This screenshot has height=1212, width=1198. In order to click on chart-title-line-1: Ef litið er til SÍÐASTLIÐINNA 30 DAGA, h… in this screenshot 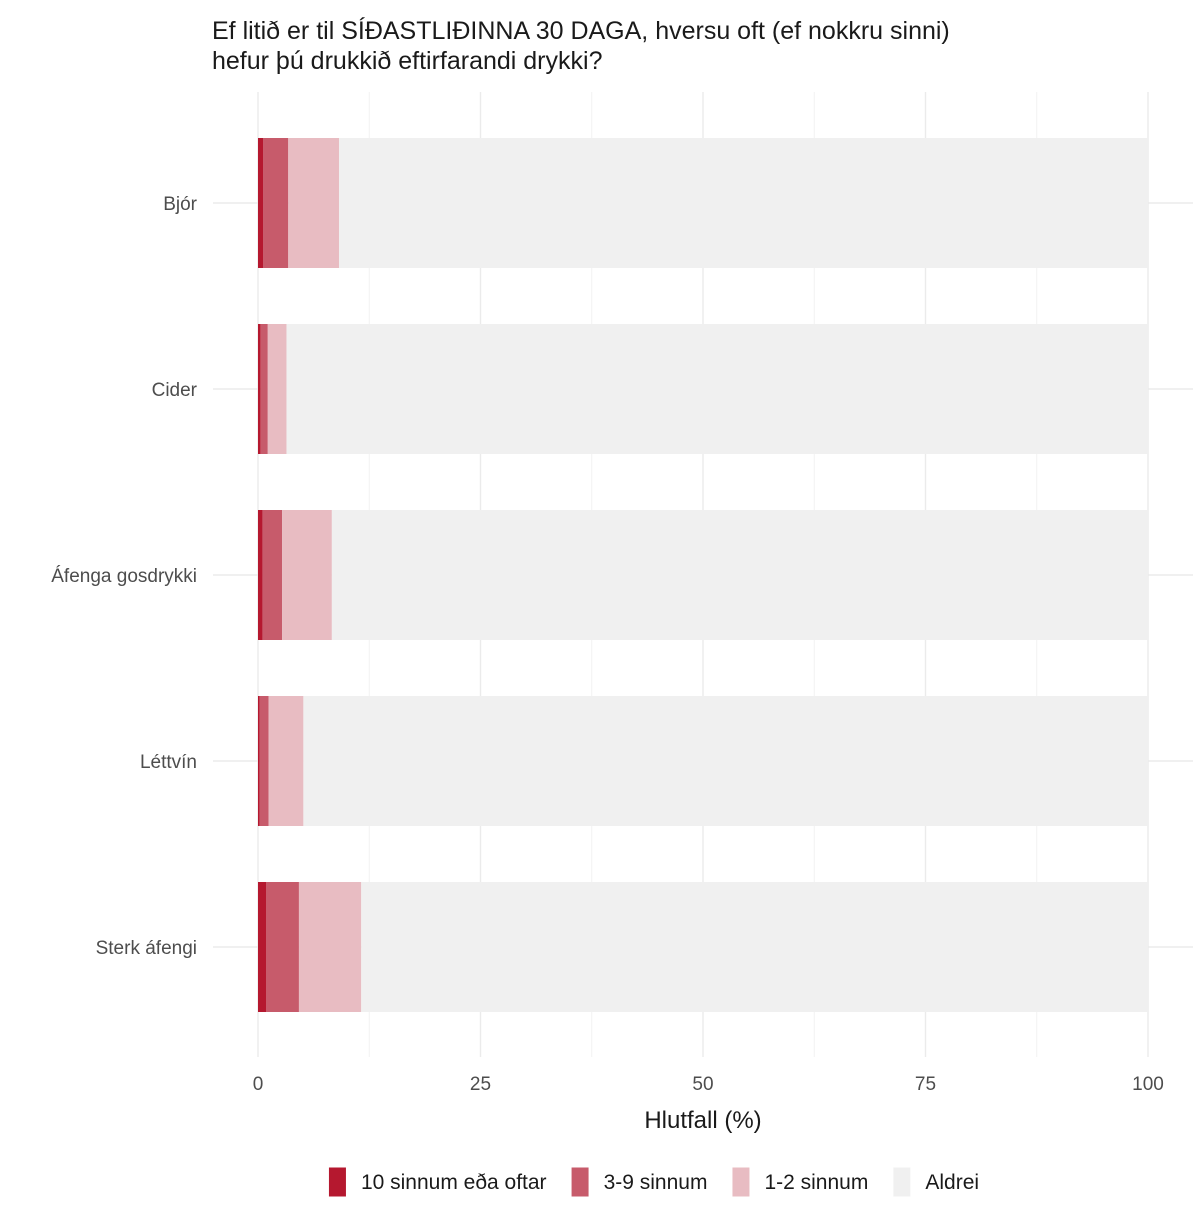, I will do `click(581, 31)`.